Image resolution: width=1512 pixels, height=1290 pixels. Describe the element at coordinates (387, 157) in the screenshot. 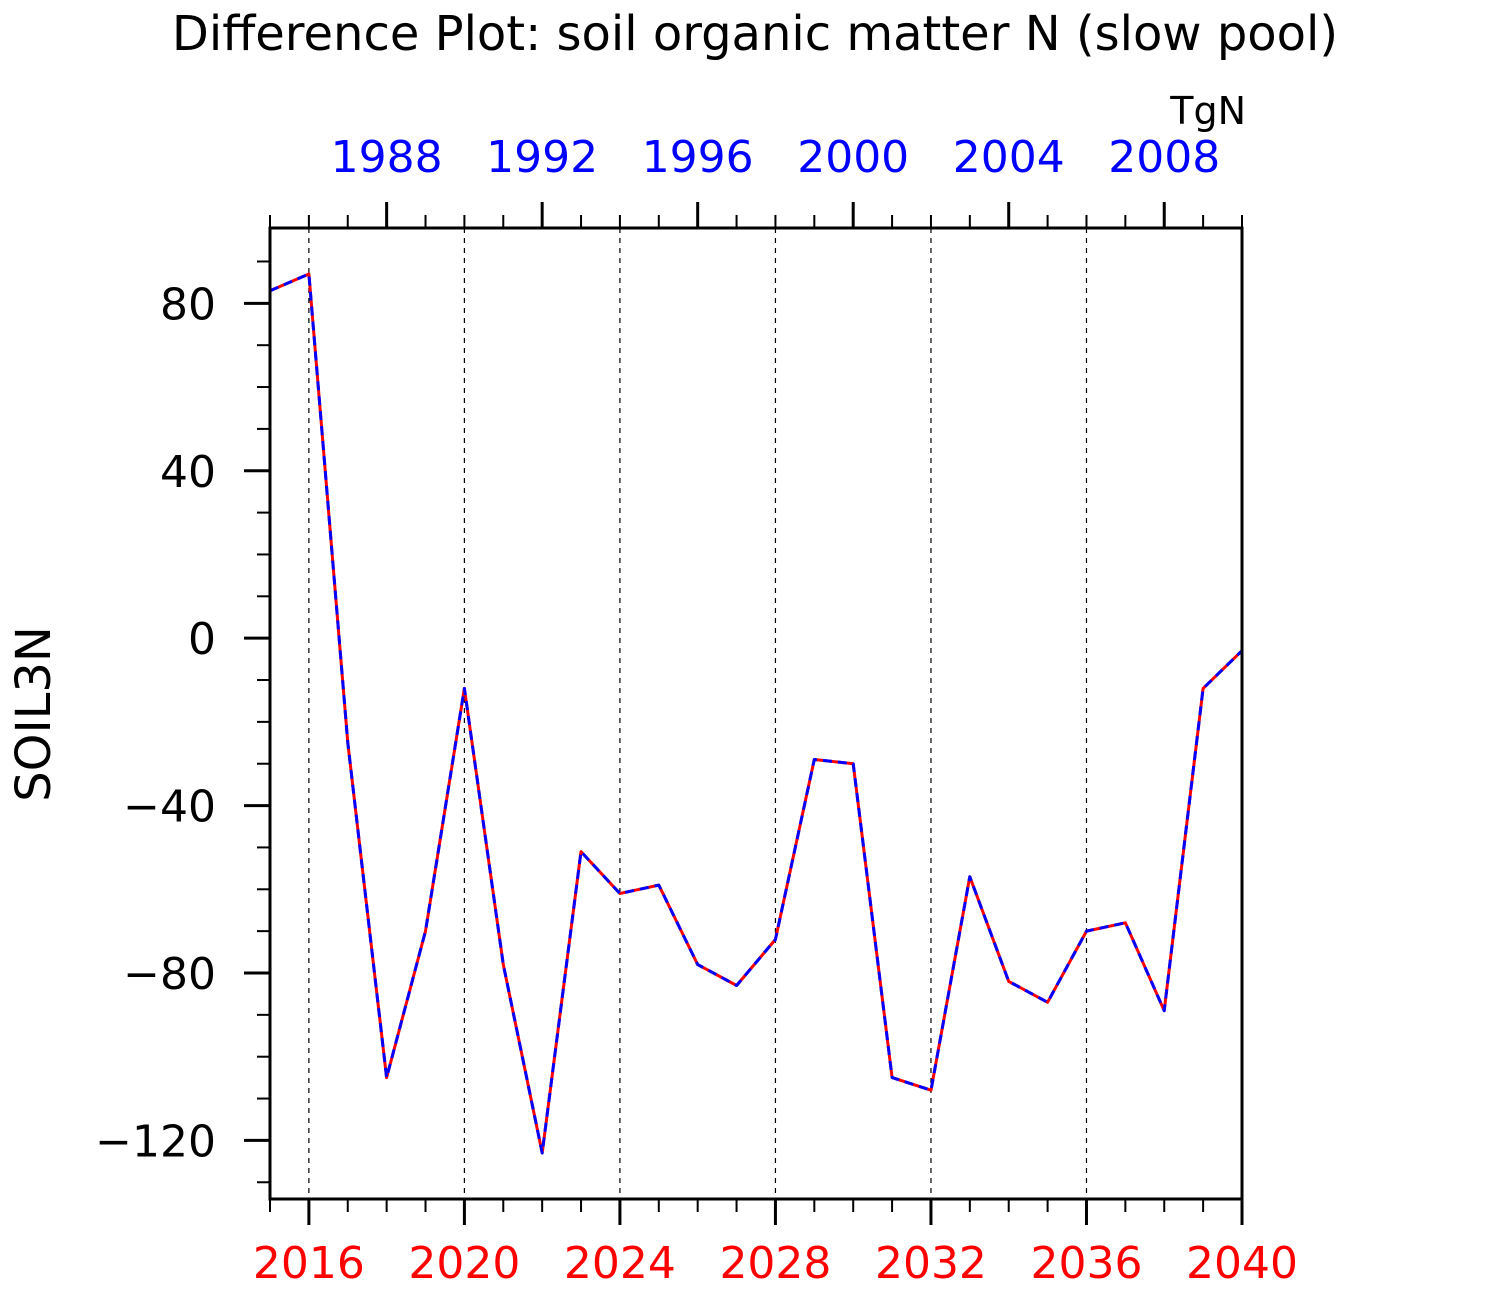

I see `top-tick-label-1988: 1988` at that location.